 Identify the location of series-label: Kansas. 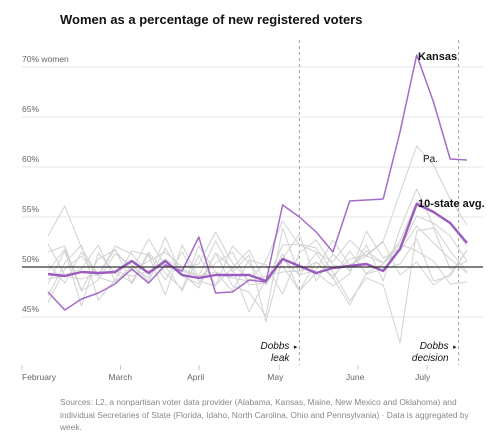
(437, 57).